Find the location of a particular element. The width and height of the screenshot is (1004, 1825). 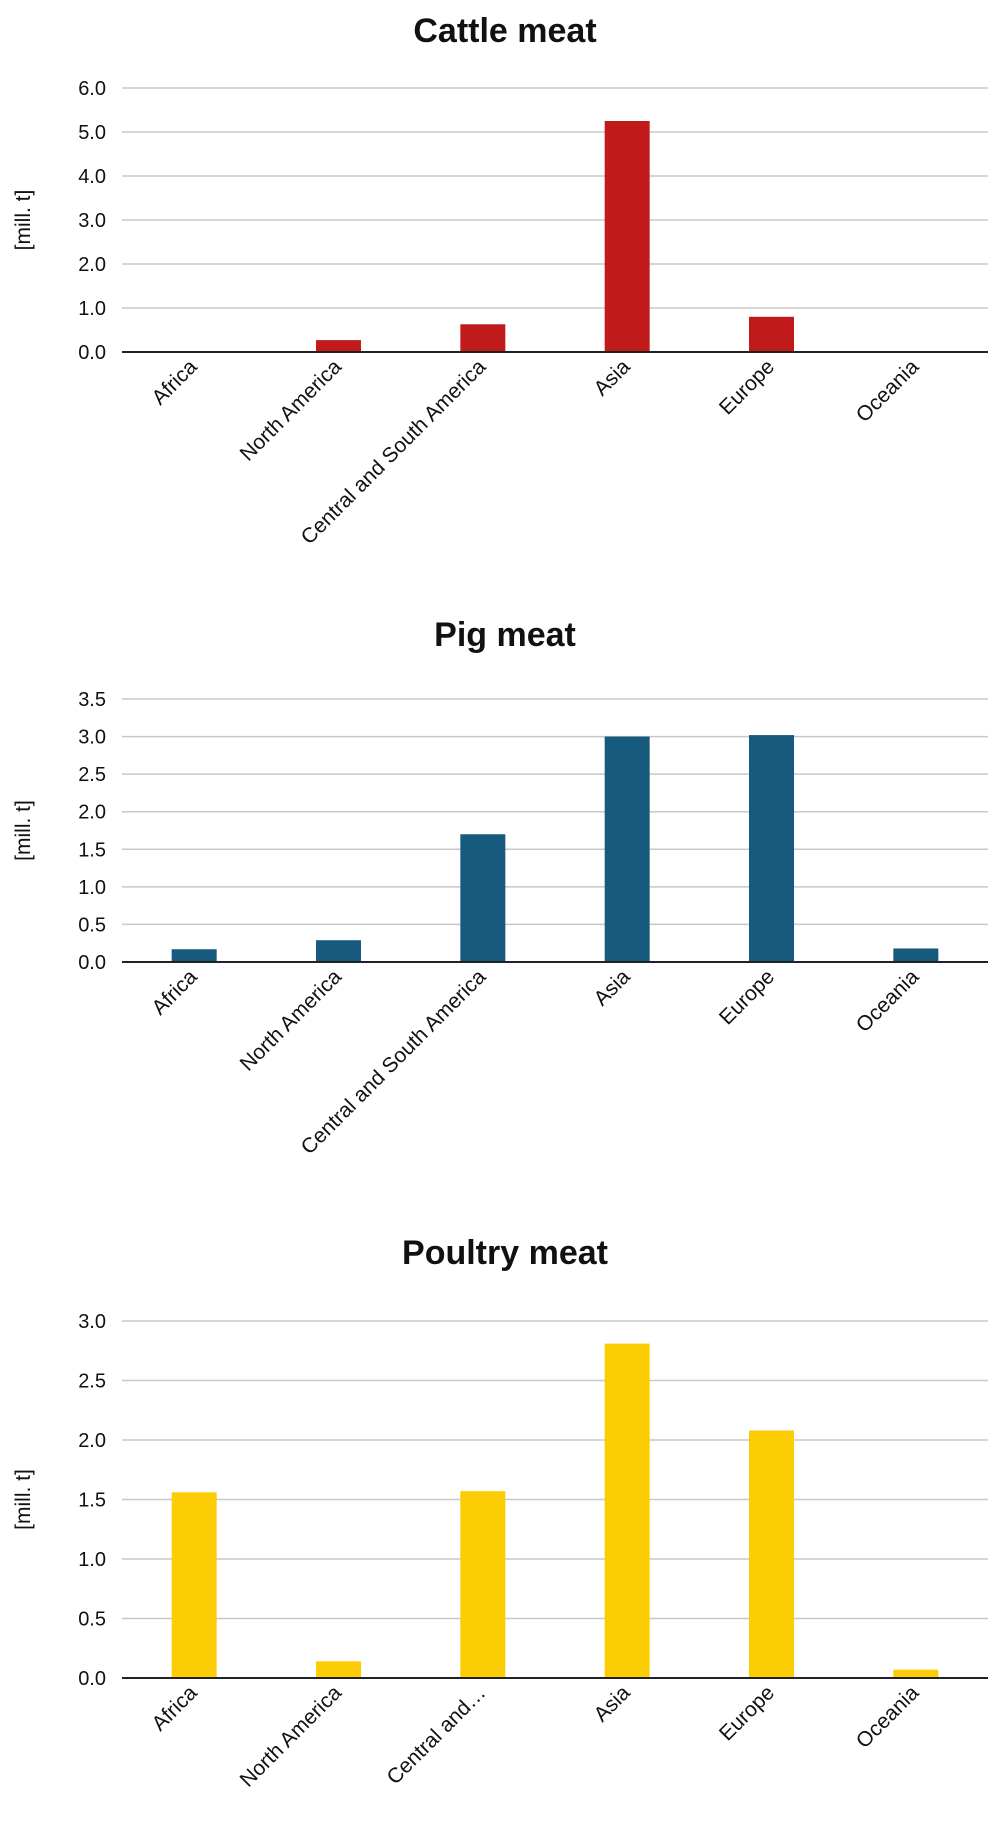

y-tick-label: 6.0 is located at coordinates (92, 89).